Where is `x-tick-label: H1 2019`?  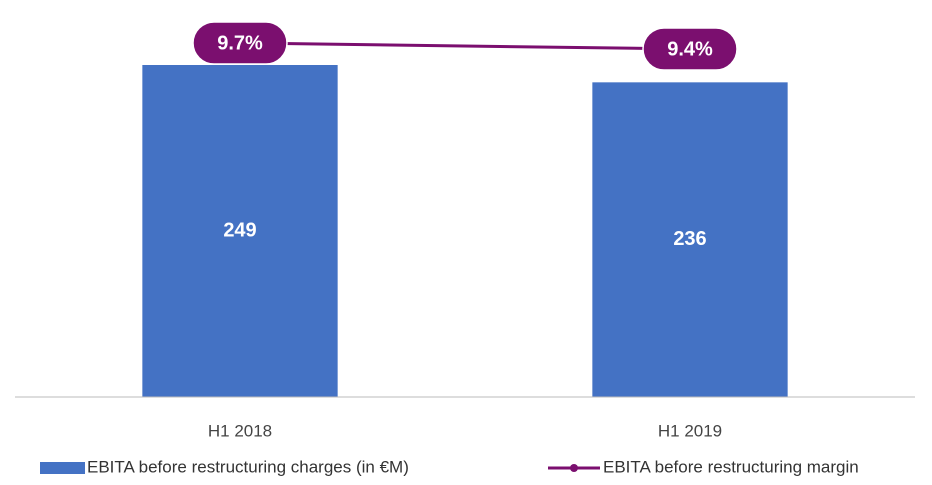 x-tick-label: H1 2019 is located at coordinates (690, 430).